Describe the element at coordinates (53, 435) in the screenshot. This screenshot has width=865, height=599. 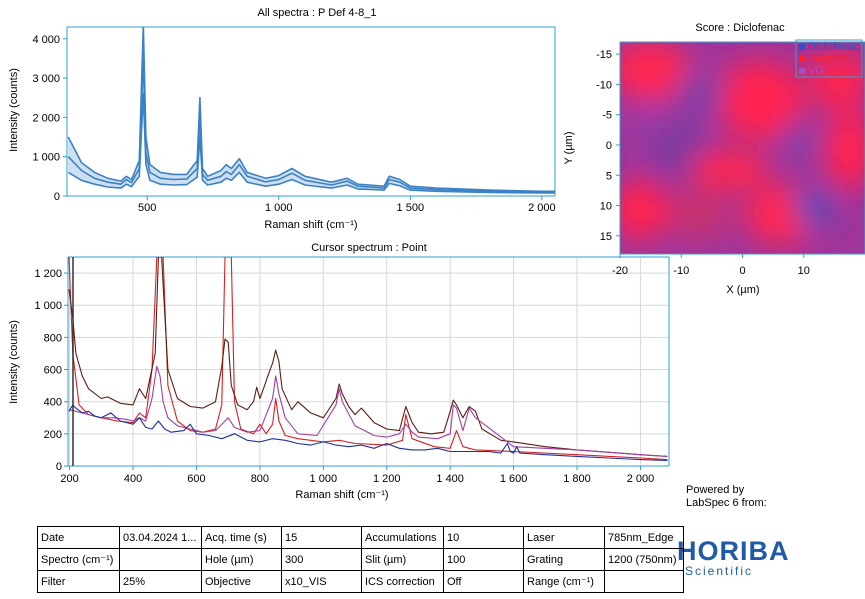
I see `y-tick-label: 200` at that location.